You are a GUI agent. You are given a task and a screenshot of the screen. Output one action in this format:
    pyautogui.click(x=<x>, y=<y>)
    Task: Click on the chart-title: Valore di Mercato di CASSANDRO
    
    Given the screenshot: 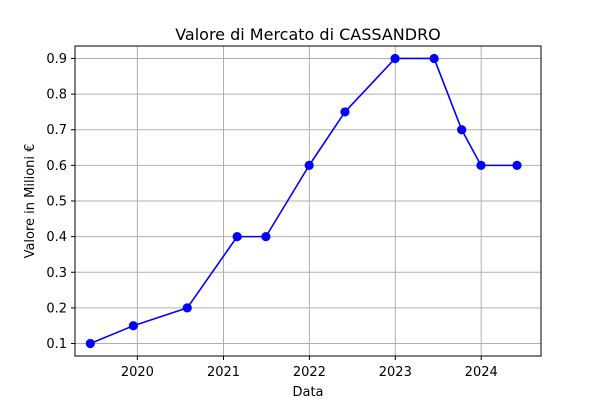 What is the action you would take?
    pyautogui.click(x=308, y=34)
    